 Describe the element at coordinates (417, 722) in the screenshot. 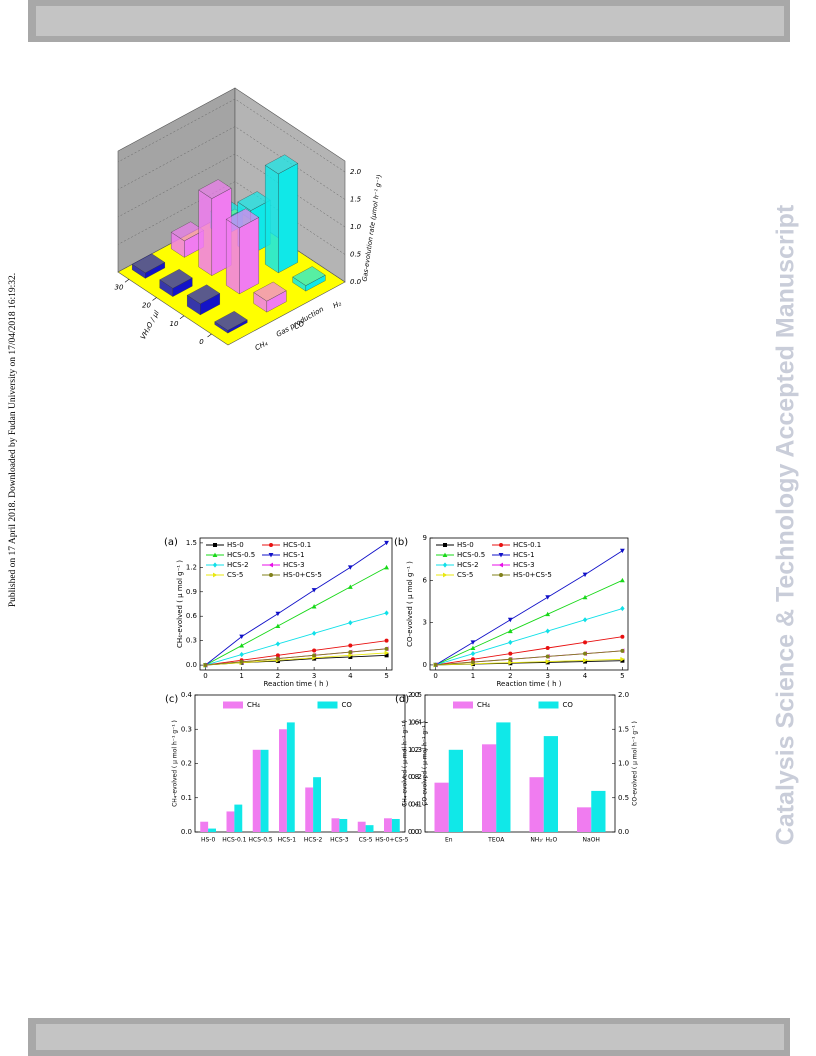

I see `y-tick-label: 0.4` at that location.